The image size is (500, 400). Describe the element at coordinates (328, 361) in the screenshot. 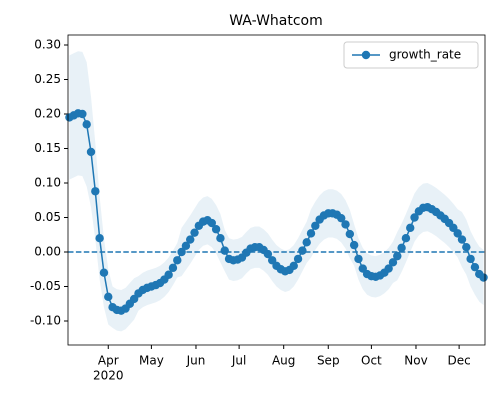

I see `x-tick-label: Sep` at that location.